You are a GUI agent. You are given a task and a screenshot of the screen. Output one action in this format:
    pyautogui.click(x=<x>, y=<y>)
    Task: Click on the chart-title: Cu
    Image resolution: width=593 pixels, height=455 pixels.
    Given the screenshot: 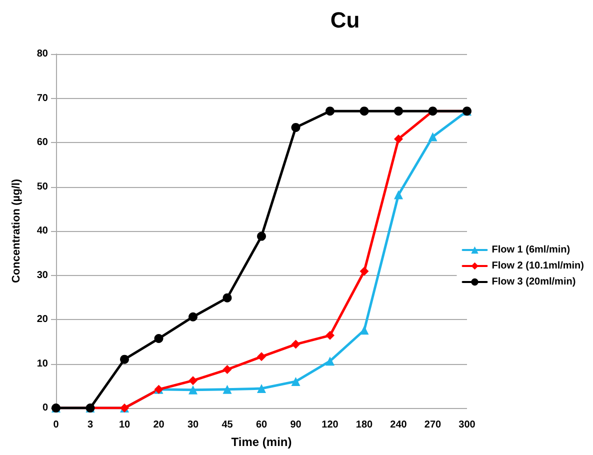 What is the action you would take?
    pyautogui.click(x=345, y=20)
    